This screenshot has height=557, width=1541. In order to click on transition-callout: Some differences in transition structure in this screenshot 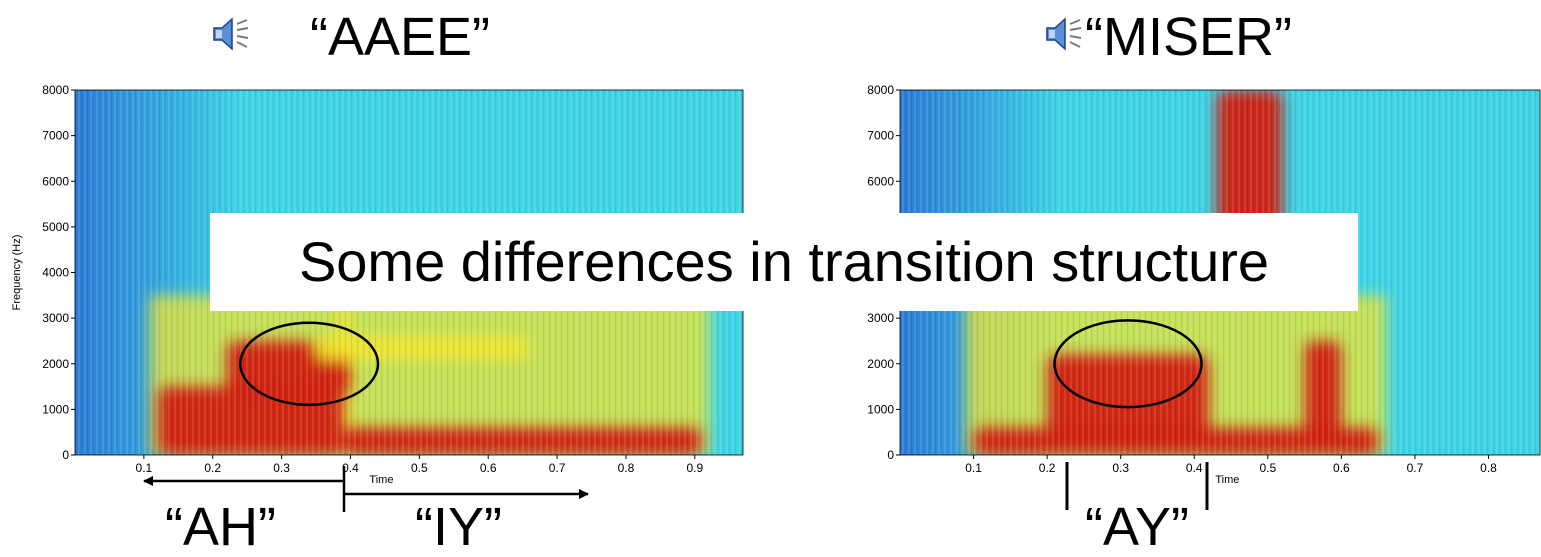, I will do `click(784, 262)`.